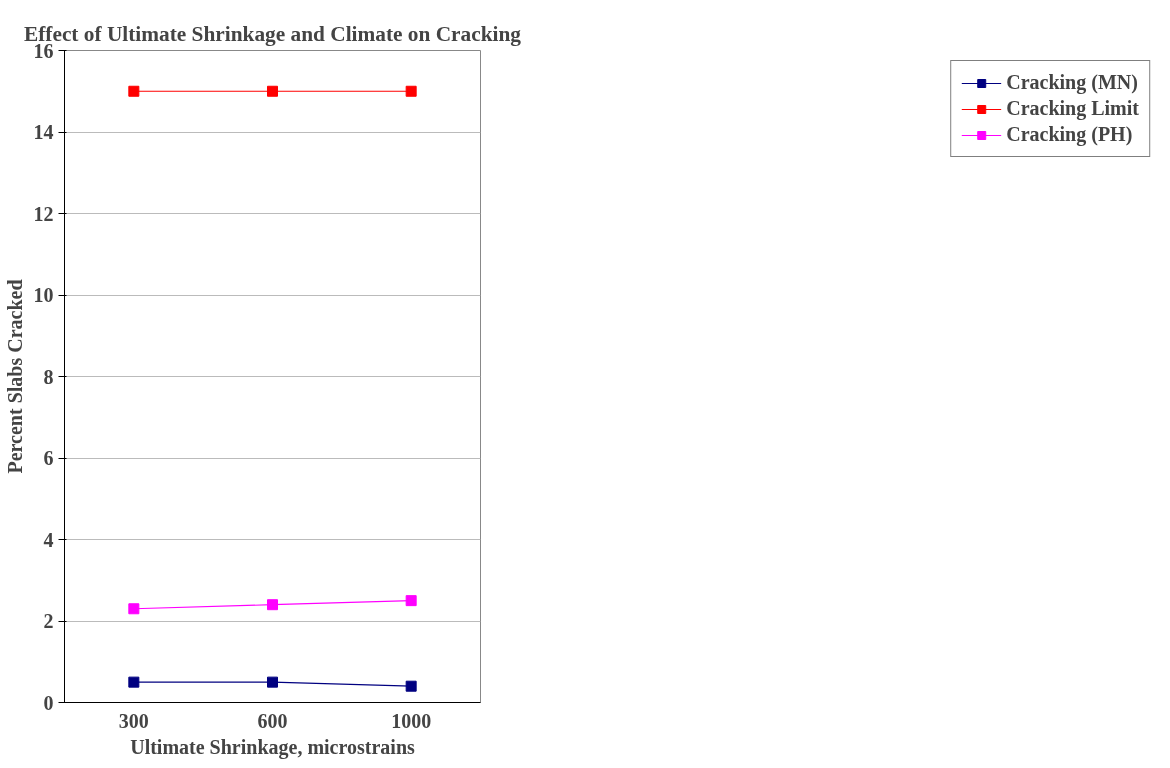  What do you see at coordinates (133, 720) in the screenshot?
I see `x-tick-label: 300` at bounding box center [133, 720].